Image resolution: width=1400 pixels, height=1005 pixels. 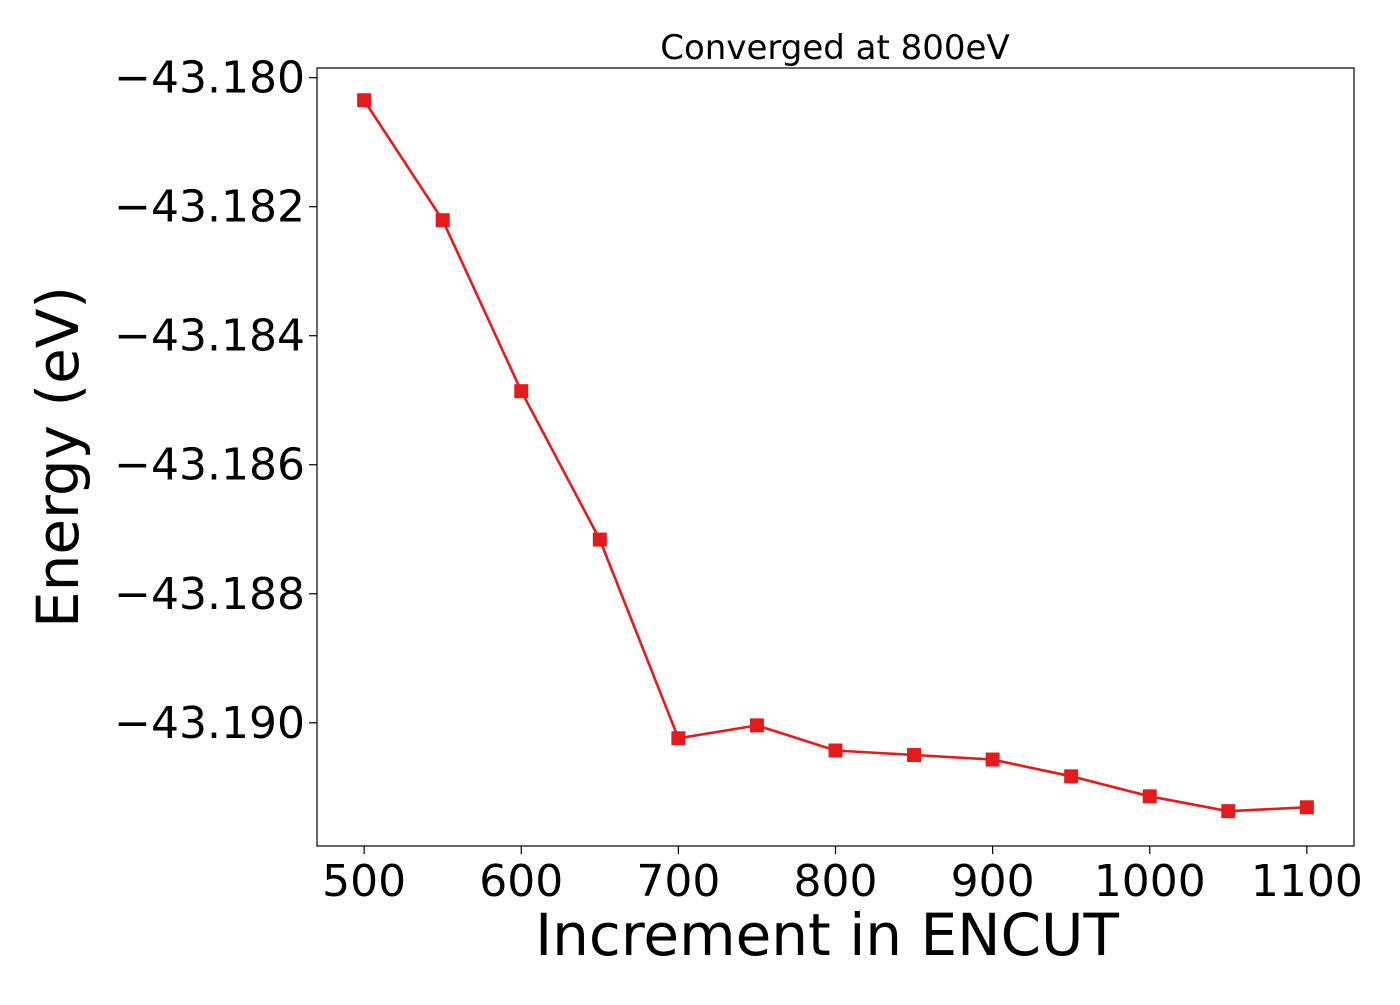 I want to click on x-tick-label: 700, so click(x=678, y=881).